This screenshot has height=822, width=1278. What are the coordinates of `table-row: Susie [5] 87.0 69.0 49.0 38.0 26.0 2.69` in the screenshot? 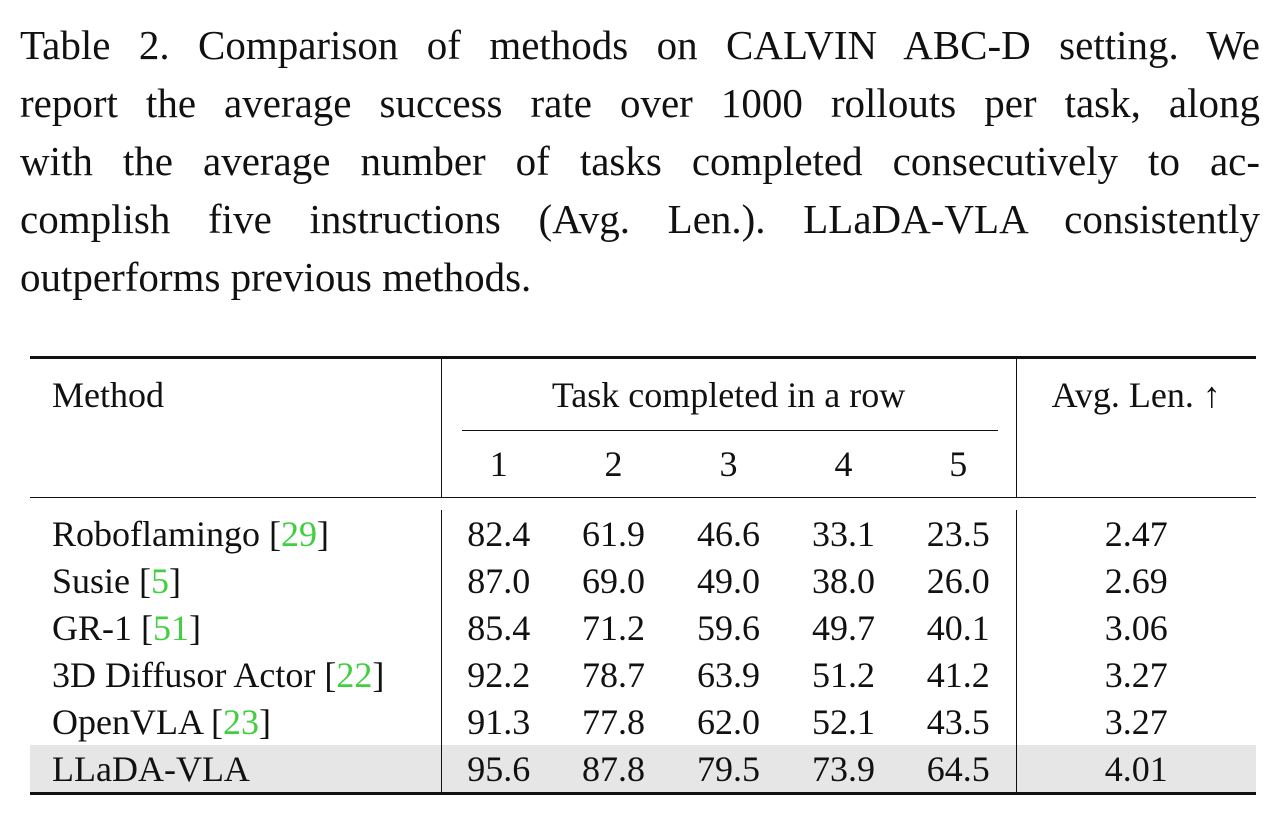 It's located at (643, 580).